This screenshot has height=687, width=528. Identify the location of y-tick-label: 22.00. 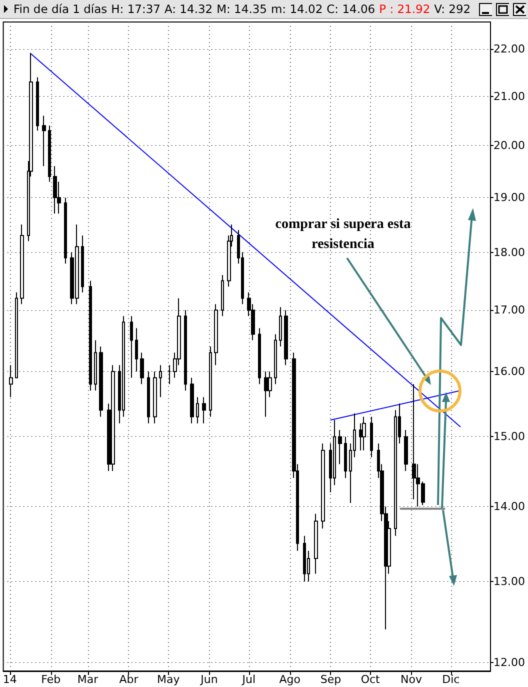
(510, 49).